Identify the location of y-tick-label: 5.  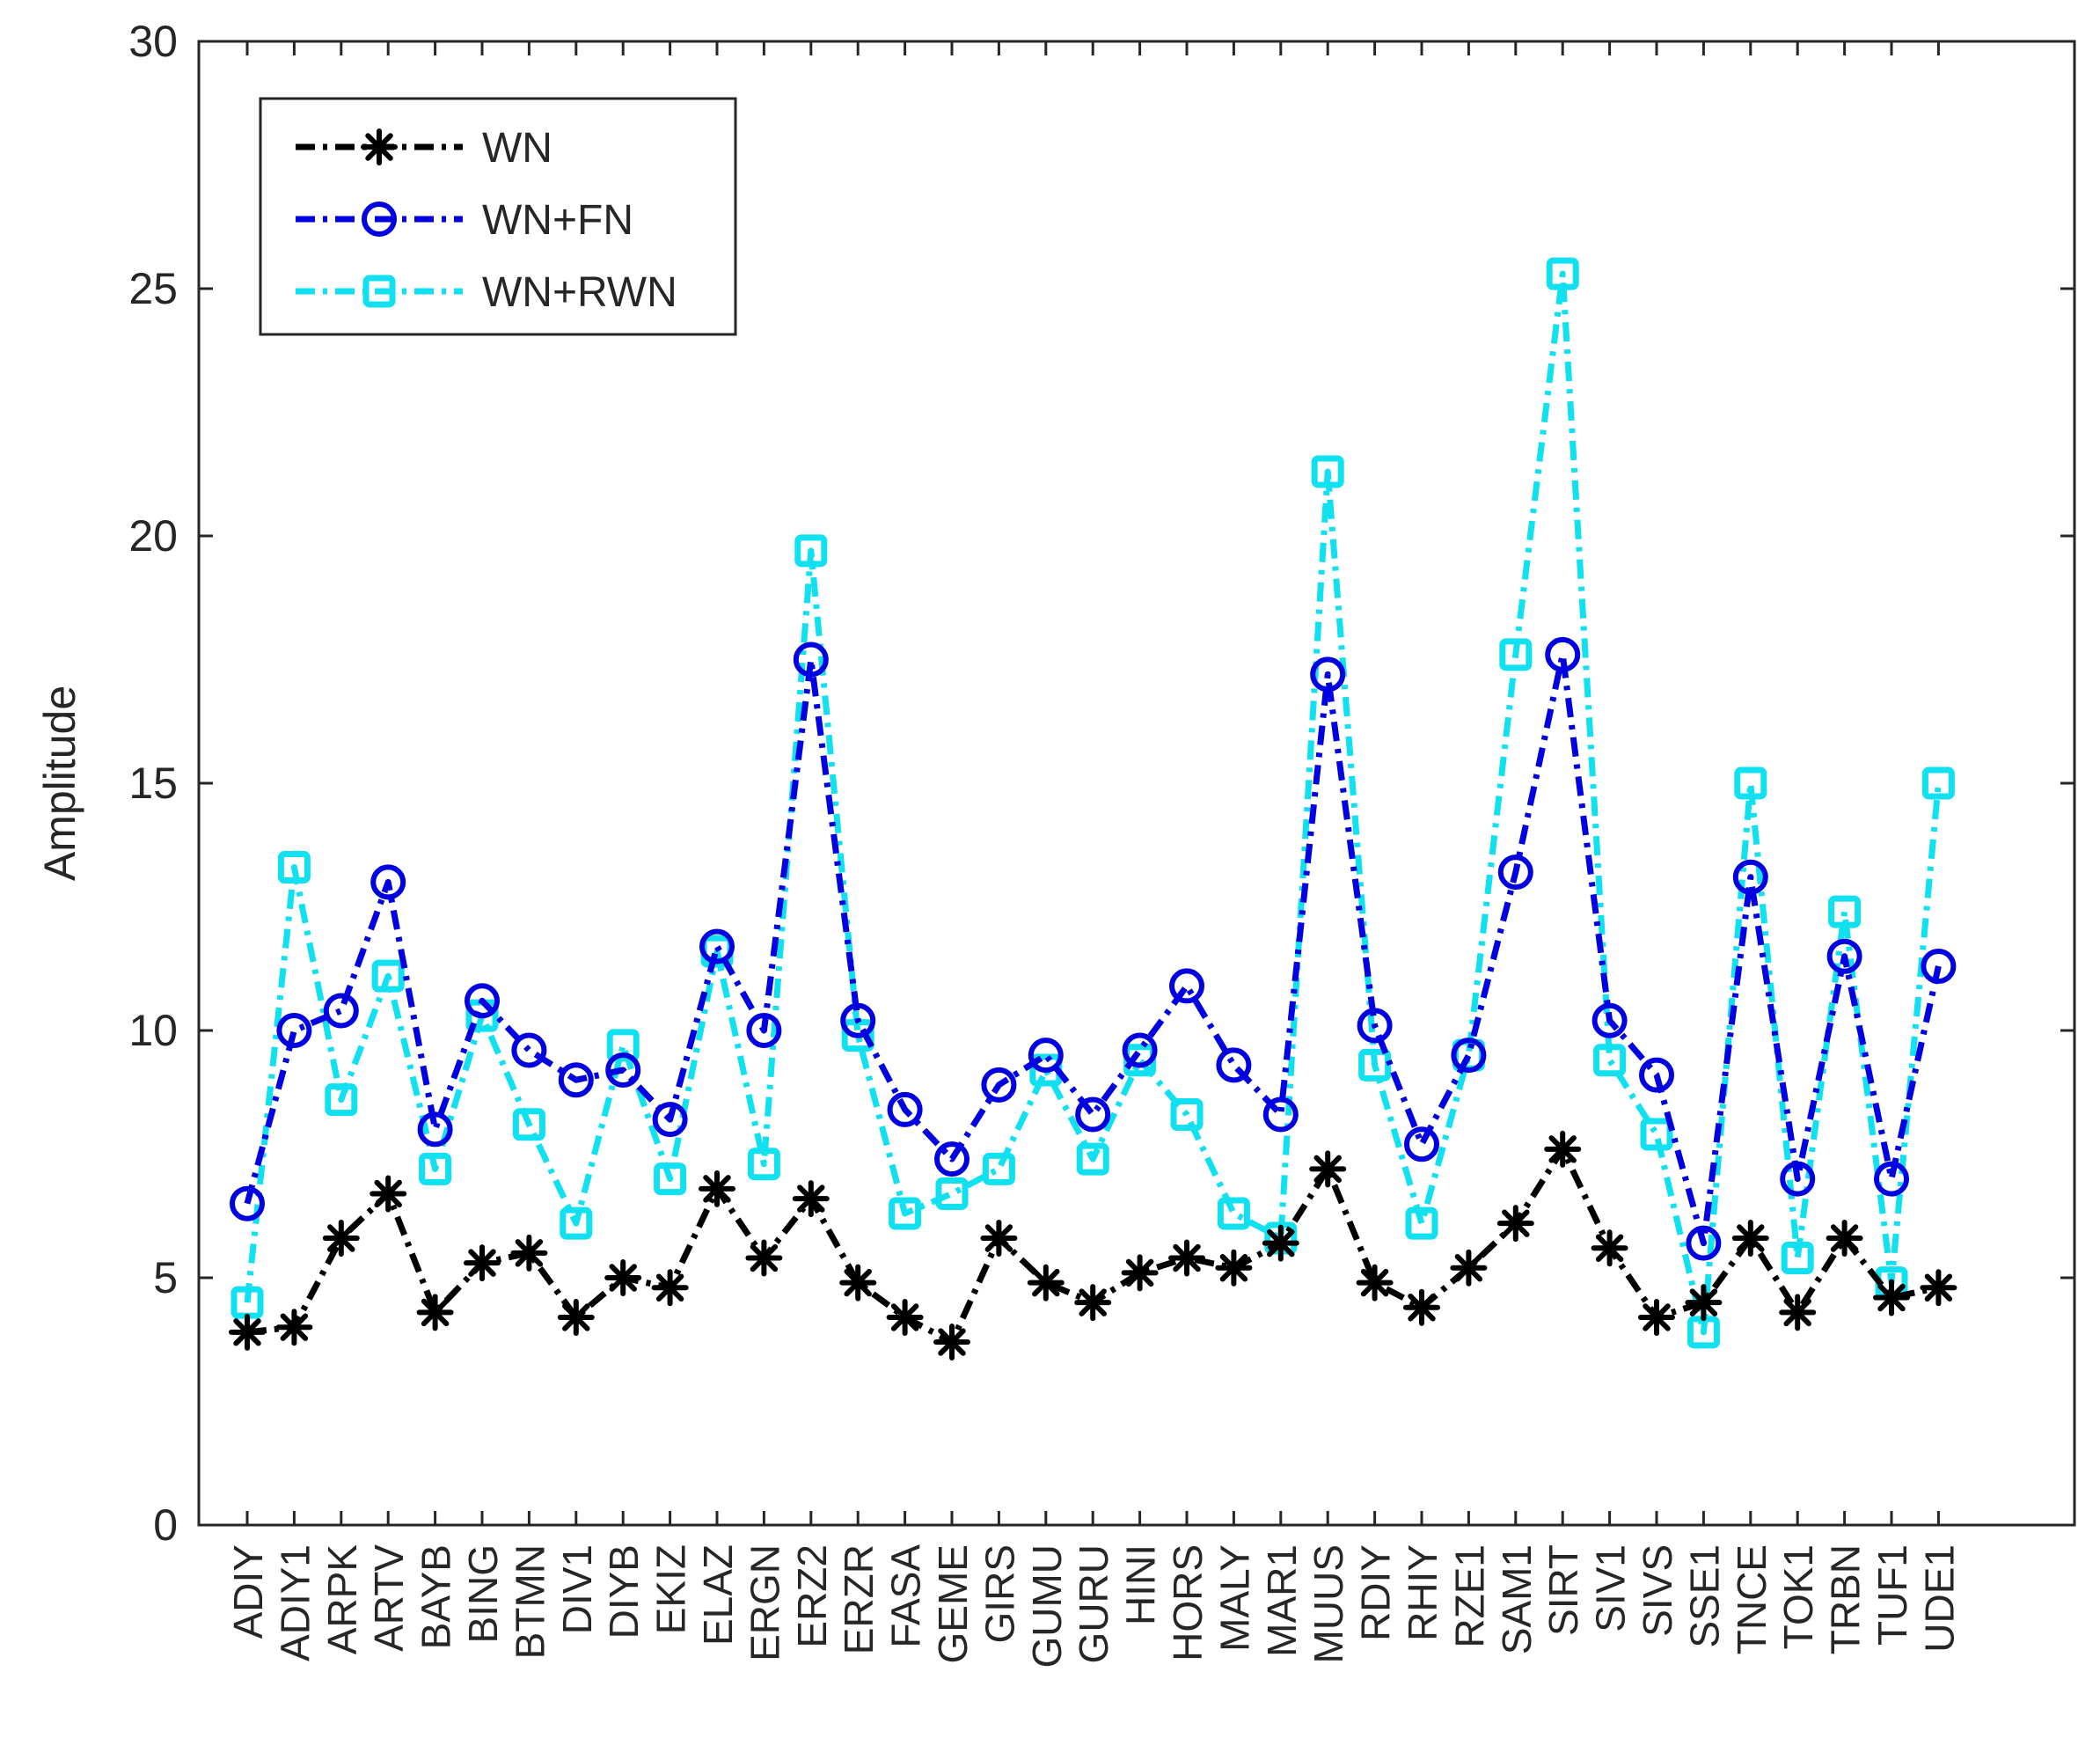
(165, 1277).